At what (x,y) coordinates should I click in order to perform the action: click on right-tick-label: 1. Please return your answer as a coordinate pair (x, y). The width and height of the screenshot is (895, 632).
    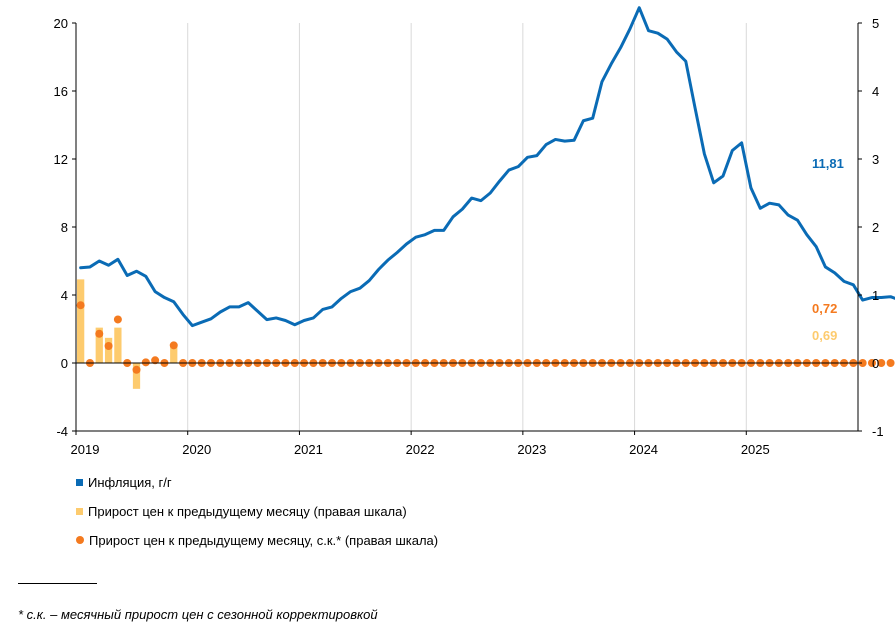
    Looking at the image, I should click on (875, 295).